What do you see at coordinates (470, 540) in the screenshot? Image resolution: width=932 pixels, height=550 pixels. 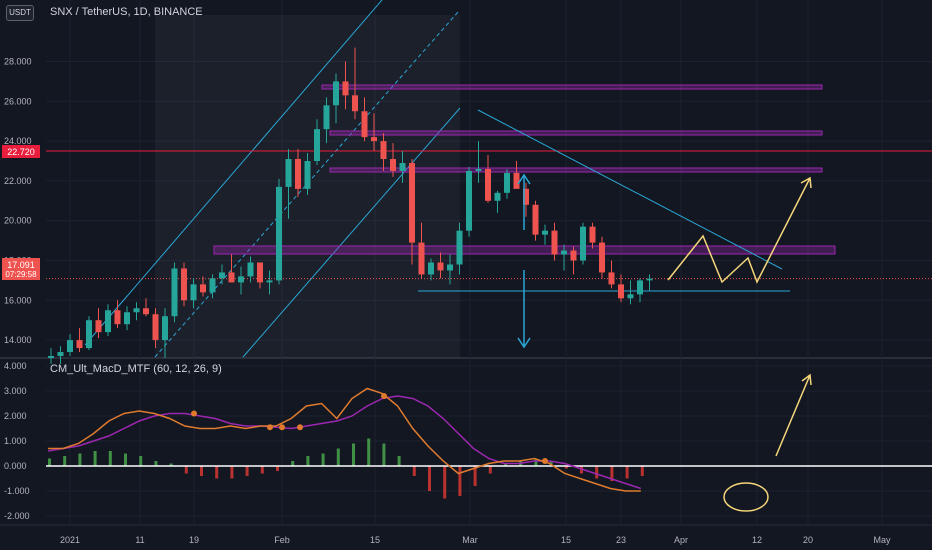 I see `x-tick-label: Mar` at bounding box center [470, 540].